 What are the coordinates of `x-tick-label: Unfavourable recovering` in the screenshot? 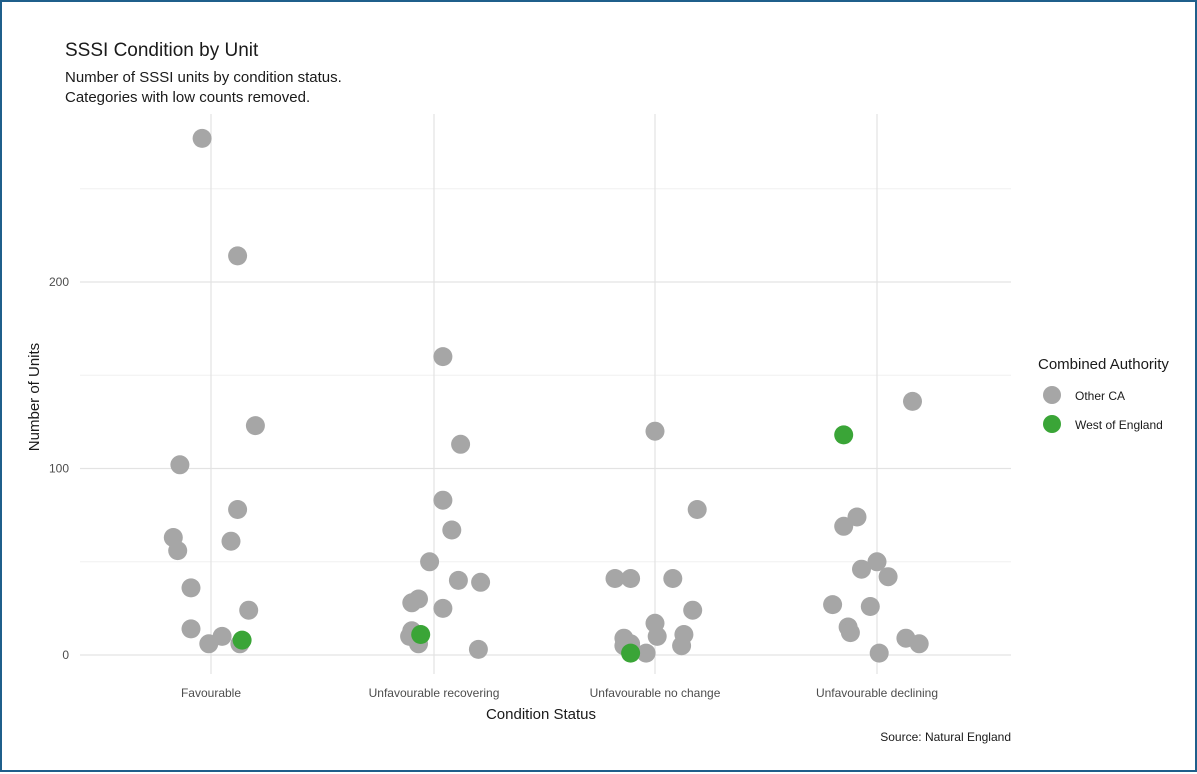 It's located at (434, 693).